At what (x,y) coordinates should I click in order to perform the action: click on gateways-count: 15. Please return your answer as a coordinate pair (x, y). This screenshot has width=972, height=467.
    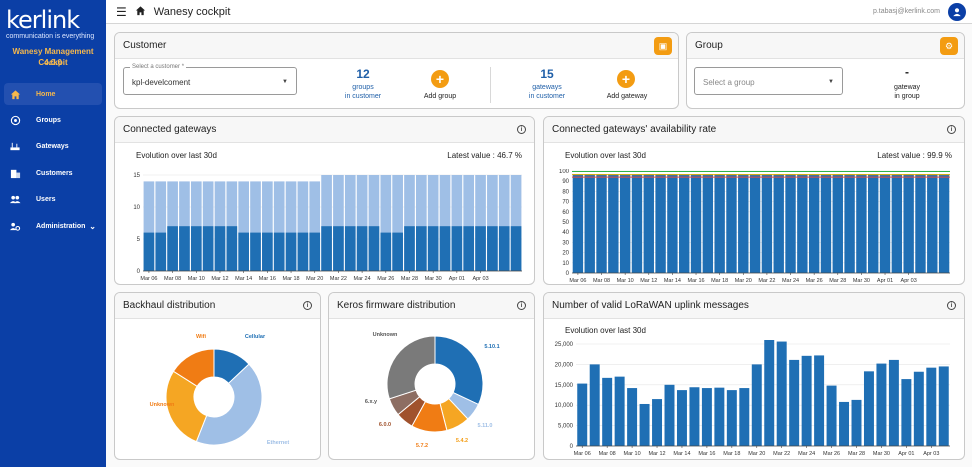
    Looking at the image, I should click on (547, 74).